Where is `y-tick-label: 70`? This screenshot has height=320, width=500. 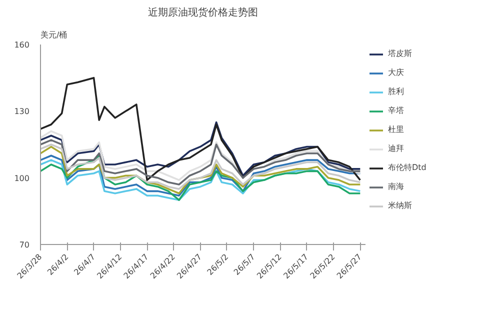
y-tick-label: 70 is located at coordinates (24, 245).